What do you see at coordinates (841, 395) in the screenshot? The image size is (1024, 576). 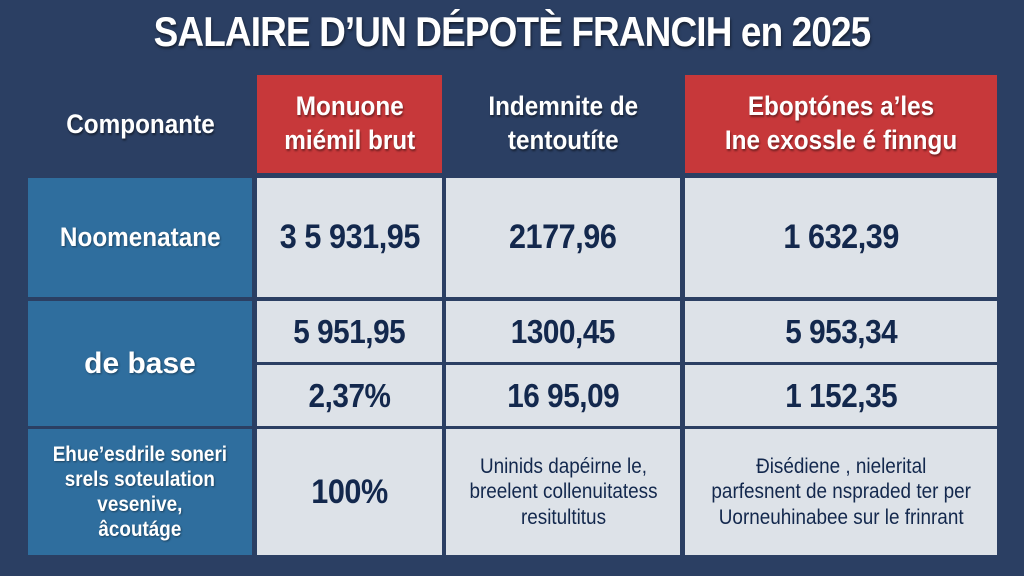 I see `table-cell: 1 152,35` at bounding box center [841, 395].